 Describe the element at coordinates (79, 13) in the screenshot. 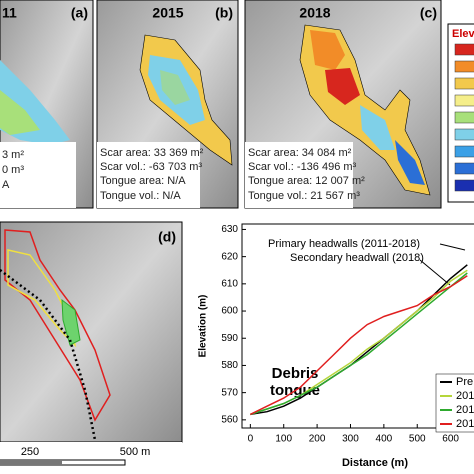

I see `panel-label: (a)` at that location.